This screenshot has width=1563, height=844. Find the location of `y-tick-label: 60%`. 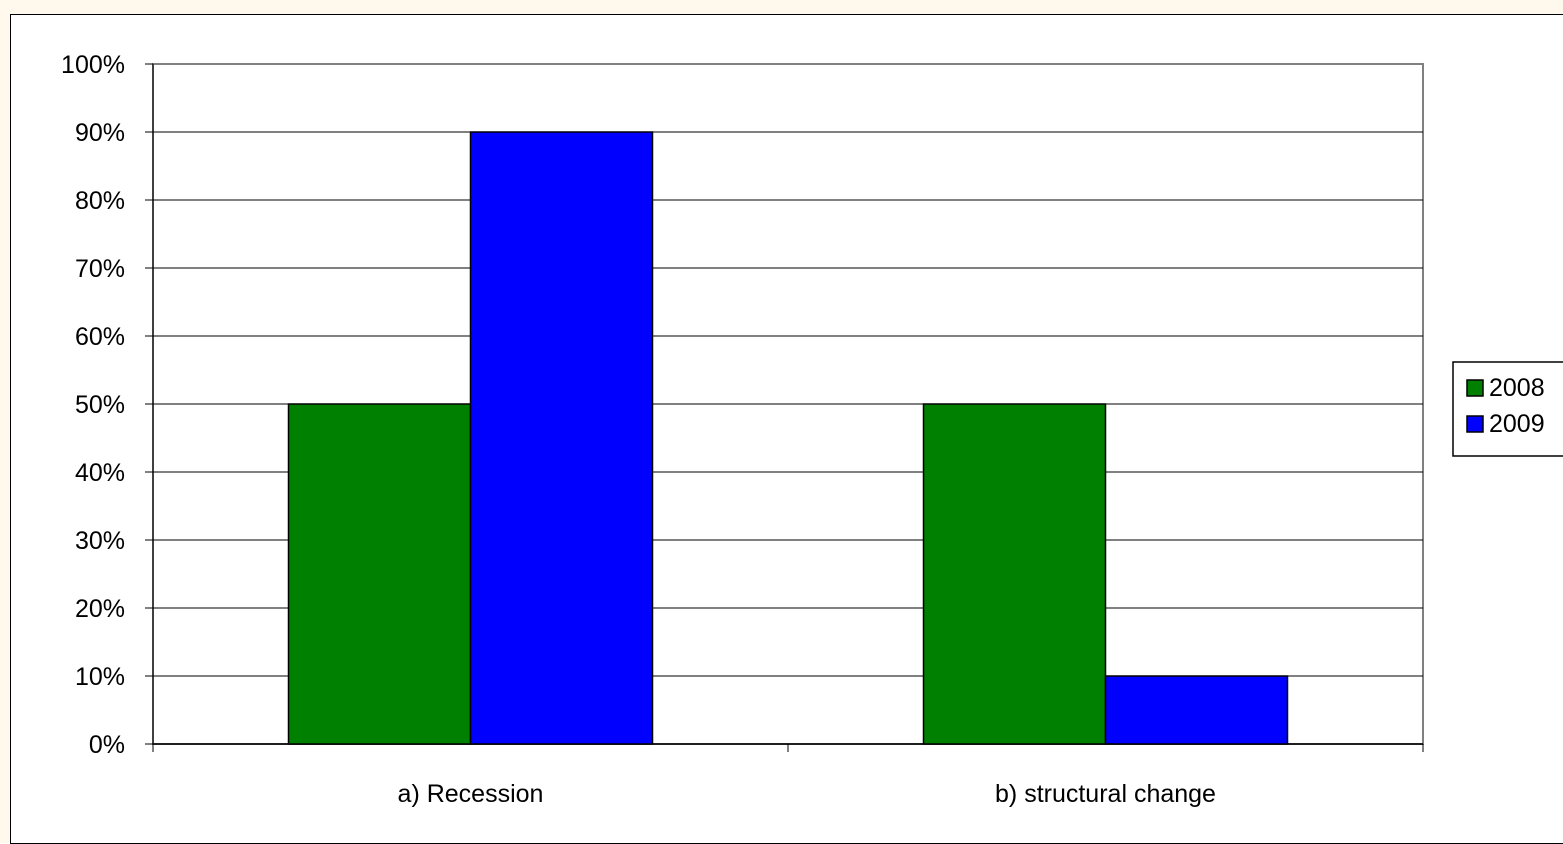

y-tick-label: 60% is located at coordinates (100, 337).